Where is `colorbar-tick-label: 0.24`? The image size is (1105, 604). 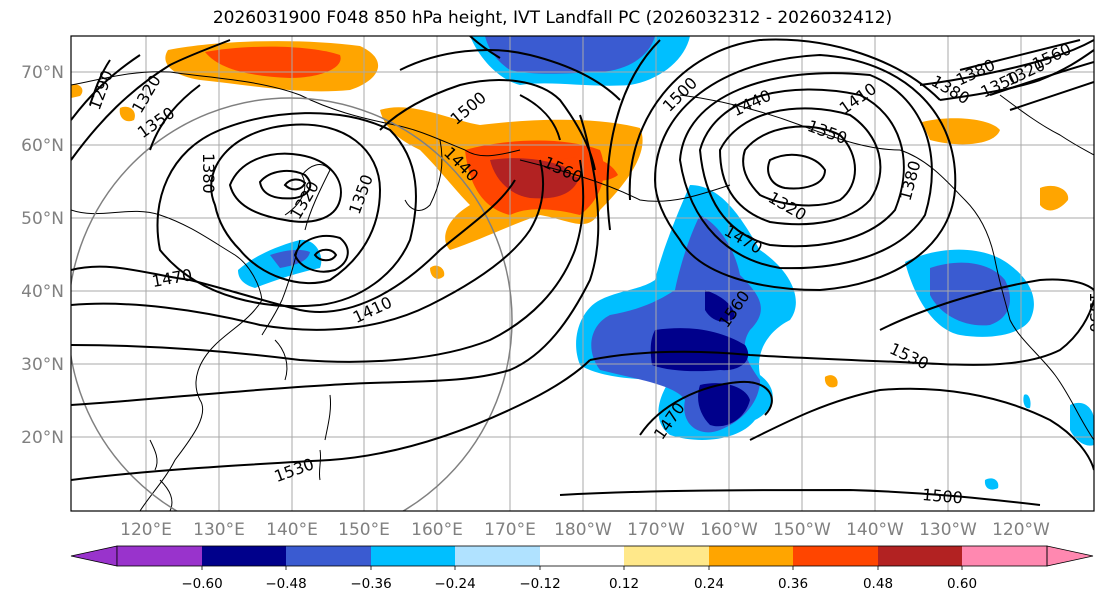
colorbar-tick-label: 0.24 is located at coordinates (709, 584).